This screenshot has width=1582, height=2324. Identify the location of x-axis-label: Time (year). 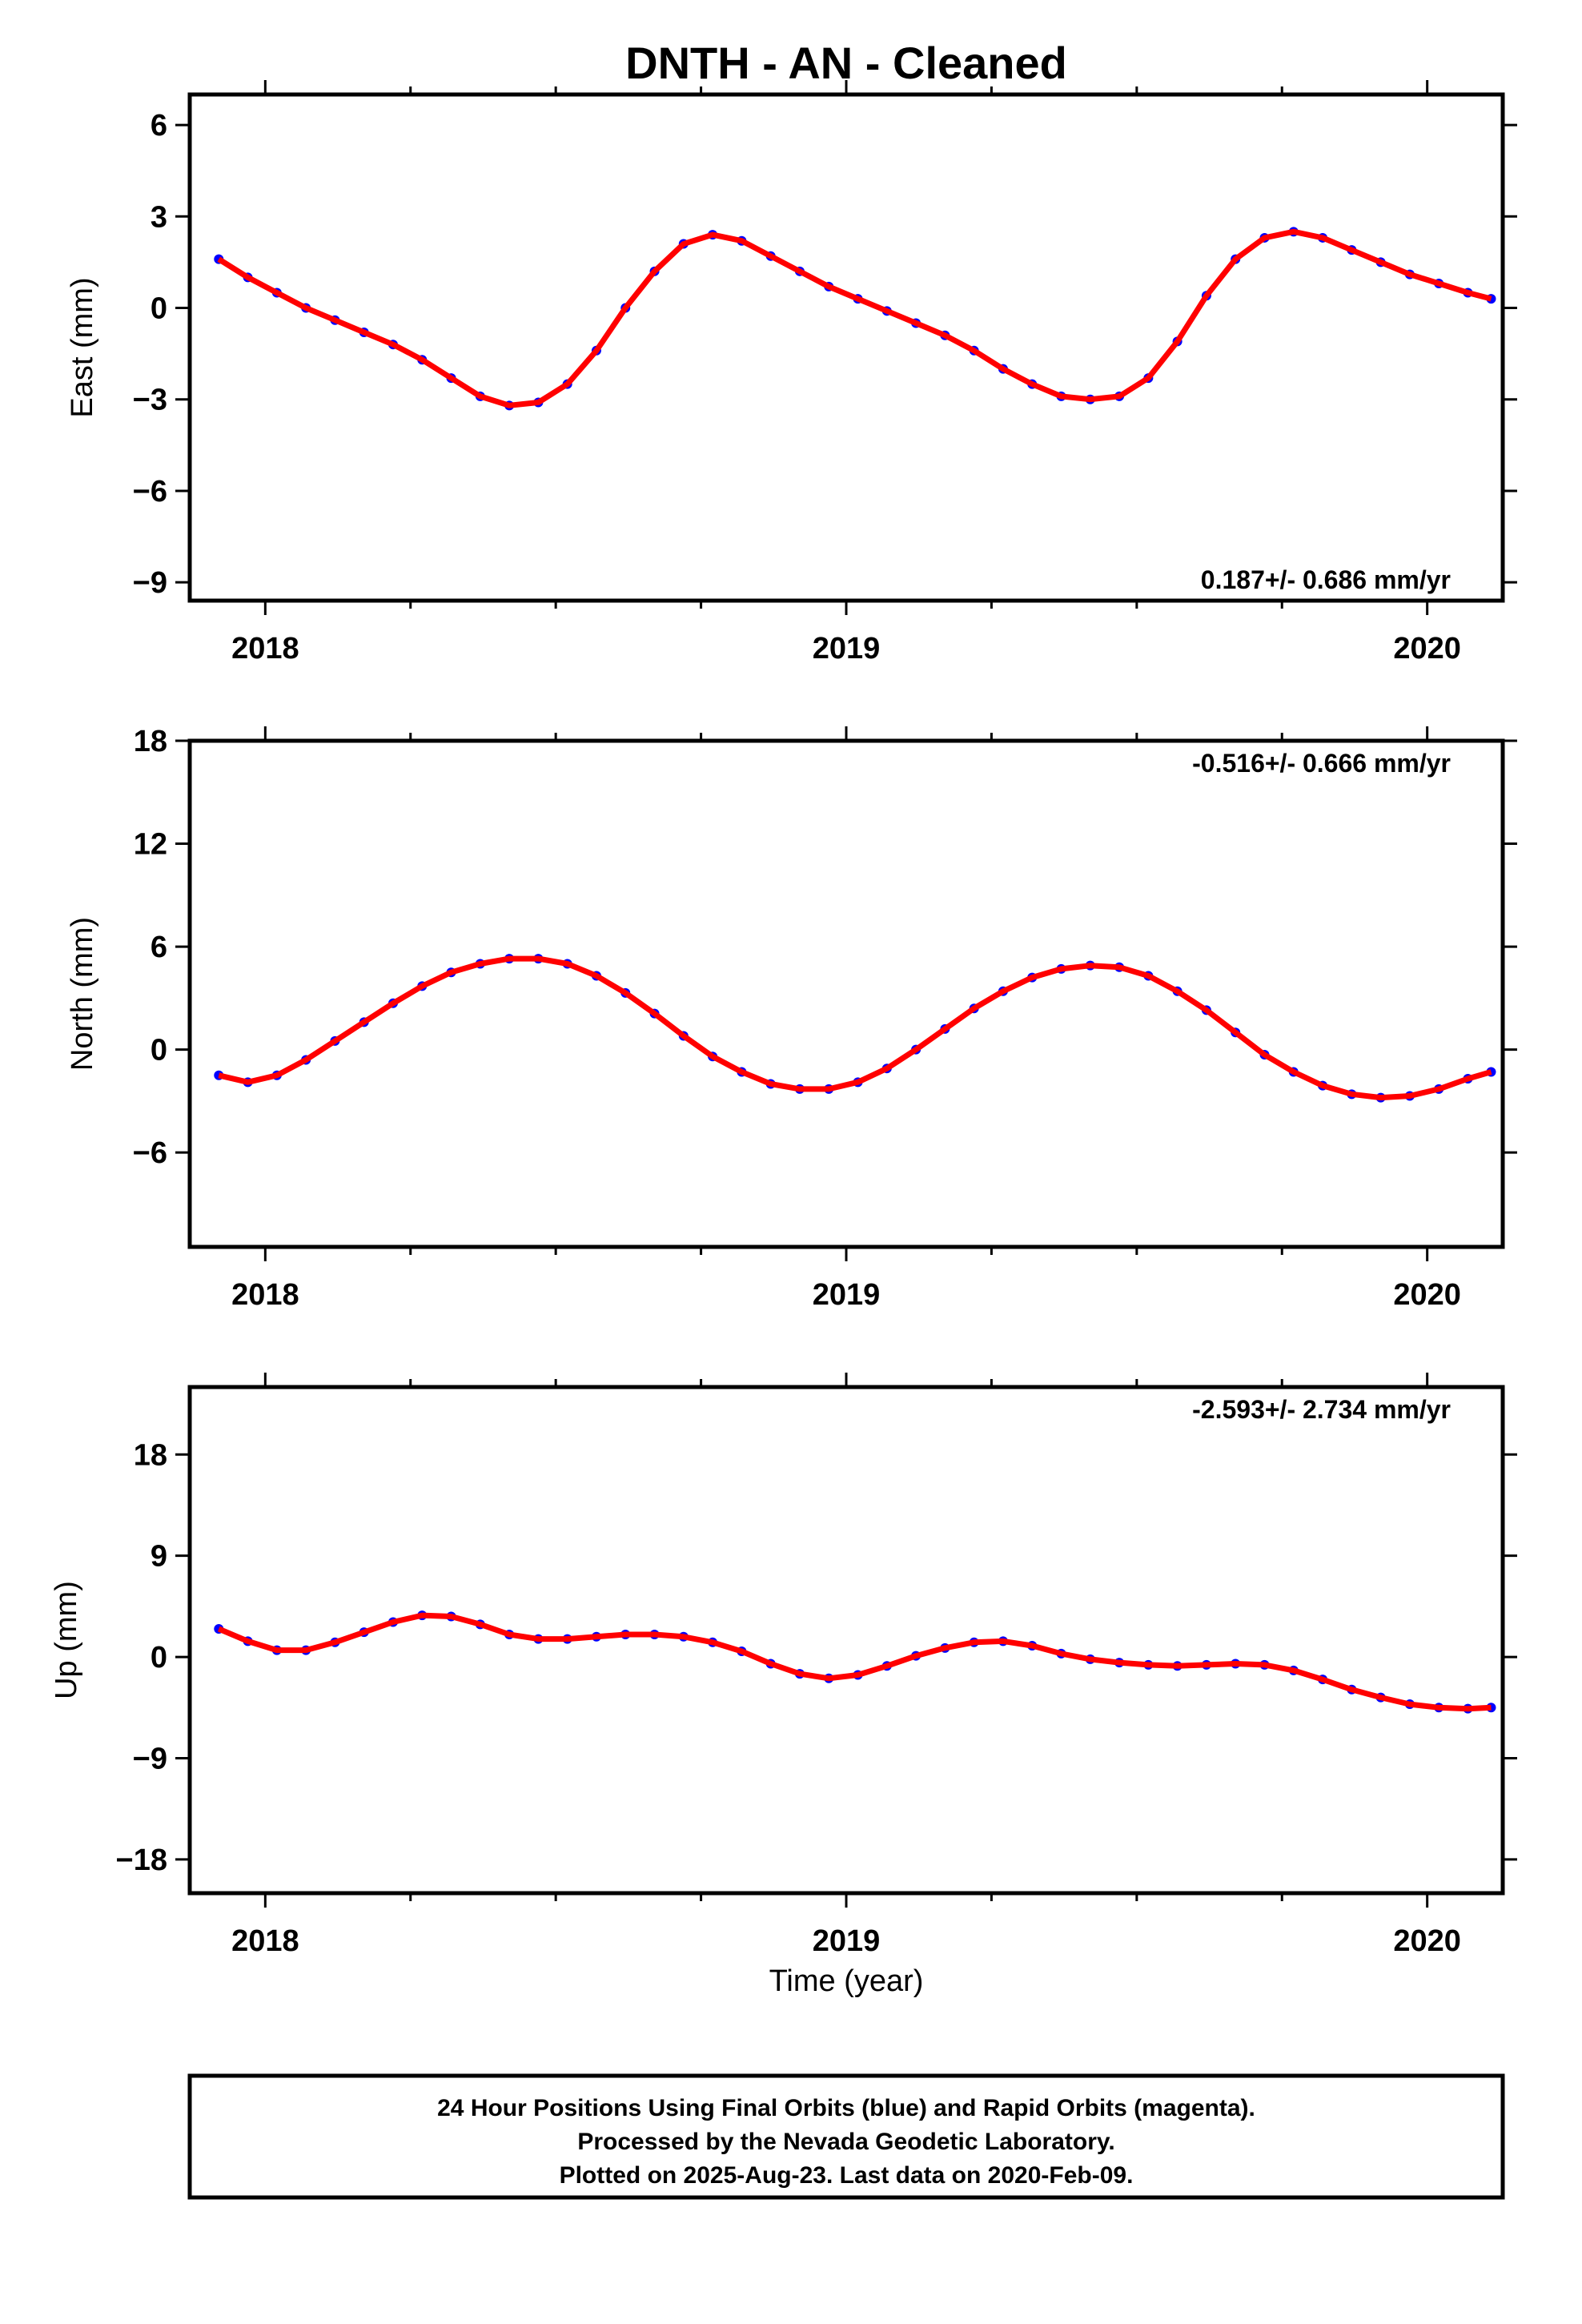
(847, 1981).